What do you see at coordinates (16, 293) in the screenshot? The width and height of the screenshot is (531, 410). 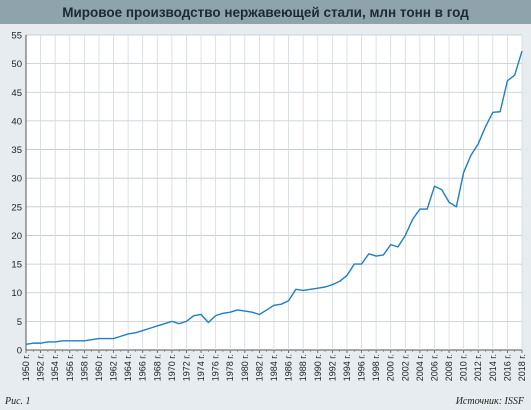 I see `y-tick-label: 10` at bounding box center [16, 293].